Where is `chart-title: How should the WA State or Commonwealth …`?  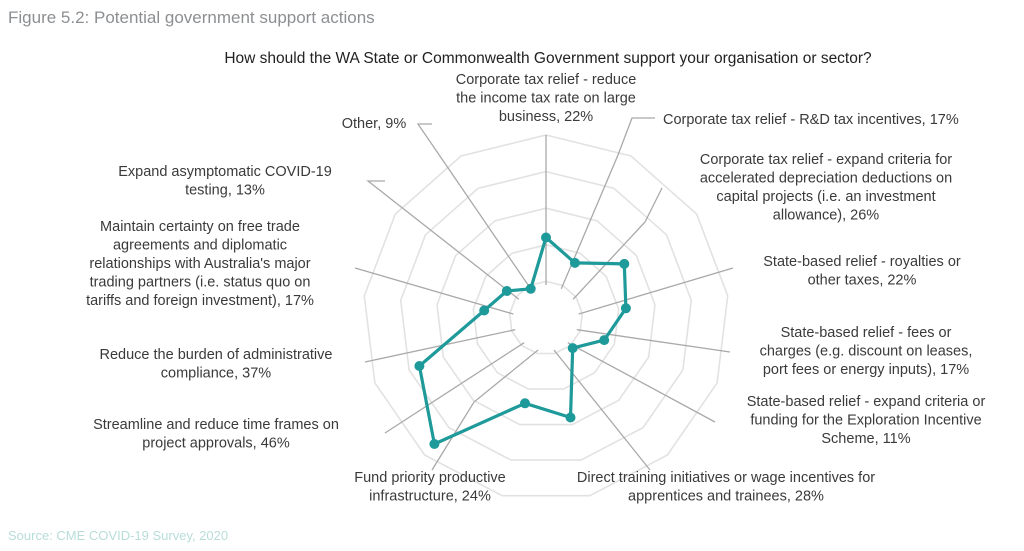 chart-title: How should the WA State or Commonwealth … is located at coordinates (548, 58).